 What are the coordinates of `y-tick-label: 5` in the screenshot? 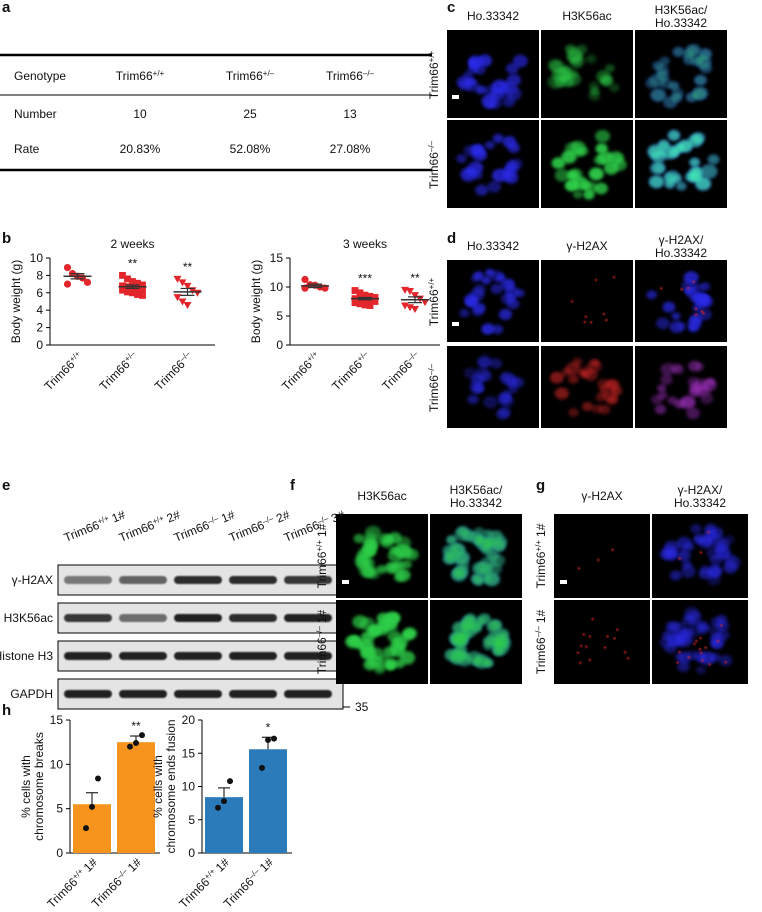 It's located at (191, 820).